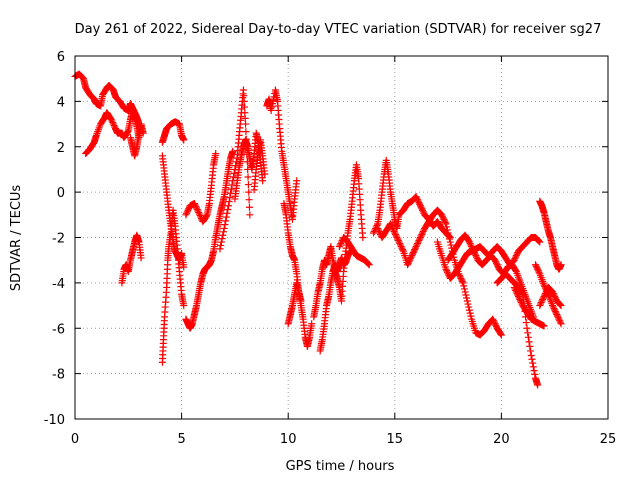 The image size is (640, 480). Describe the element at coordinates (181, 439) in the screenshot. I see `x-tick-label: 5` at that location.